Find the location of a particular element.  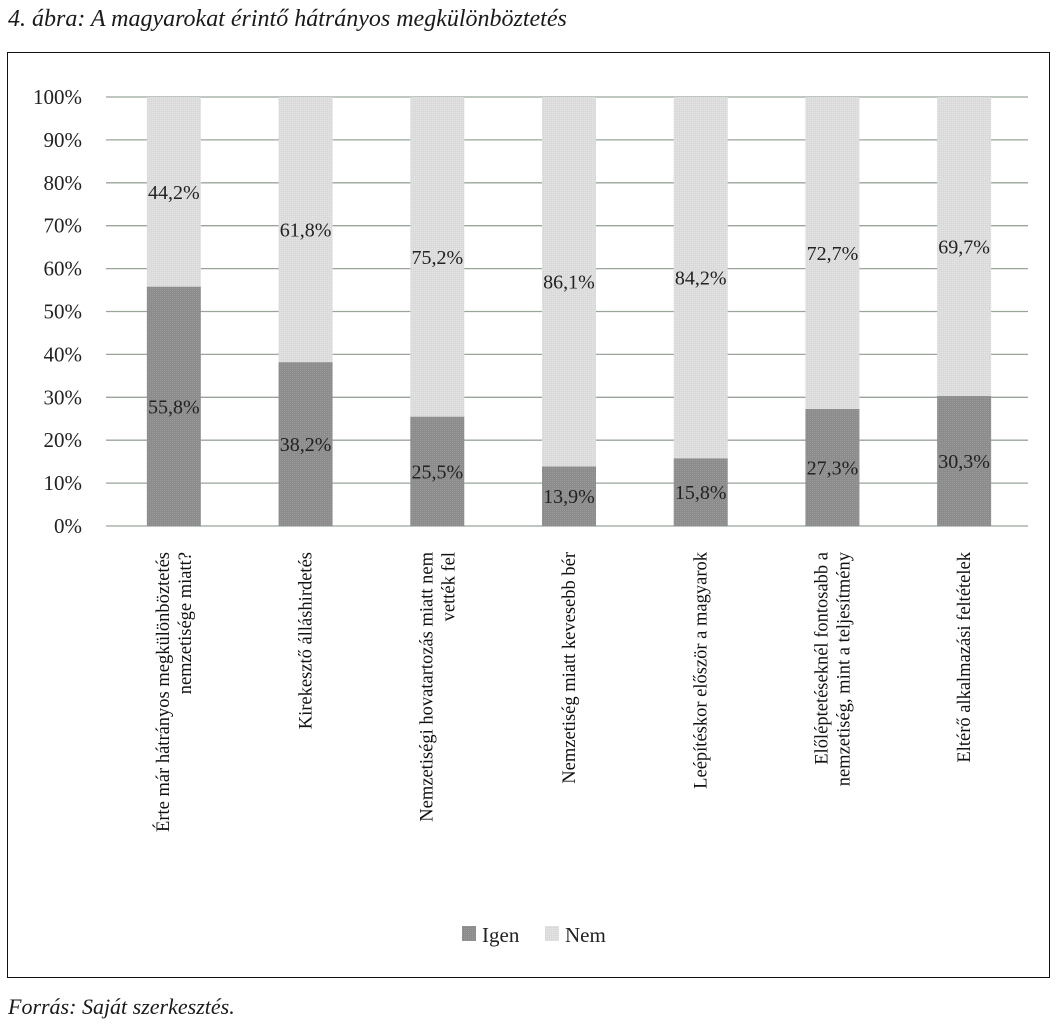

data-label: 38,2% is located at coordinates (306, 445).